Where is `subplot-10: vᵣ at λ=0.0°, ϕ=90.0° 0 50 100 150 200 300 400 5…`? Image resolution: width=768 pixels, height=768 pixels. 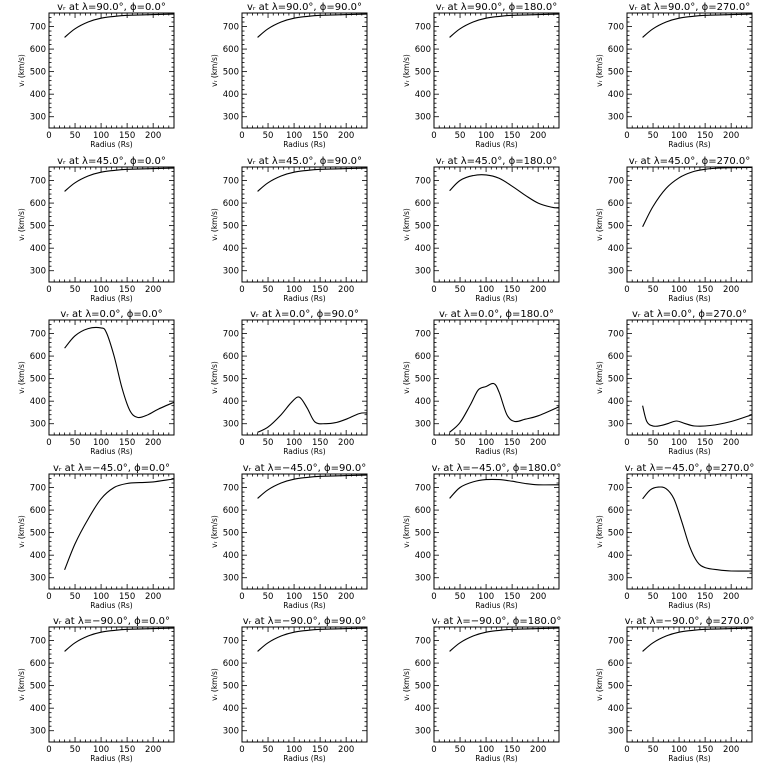 subplot-10: vᵣ at λ=0.0°, ϕ=90.0° 0 50 100 150 200 300 400 5… is located at coordinates (289, 382).